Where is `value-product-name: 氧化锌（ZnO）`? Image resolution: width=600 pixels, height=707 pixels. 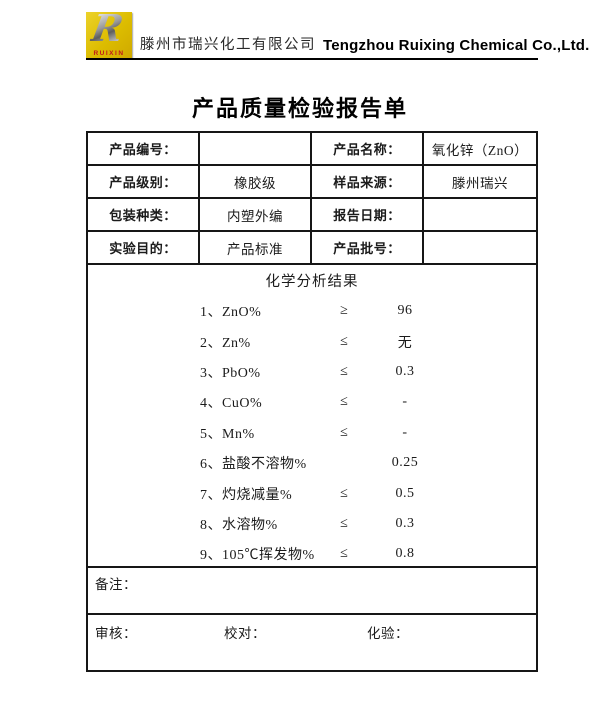
value-product-name: 氧化锌（ZnO） is located at coordinates (480, 150).